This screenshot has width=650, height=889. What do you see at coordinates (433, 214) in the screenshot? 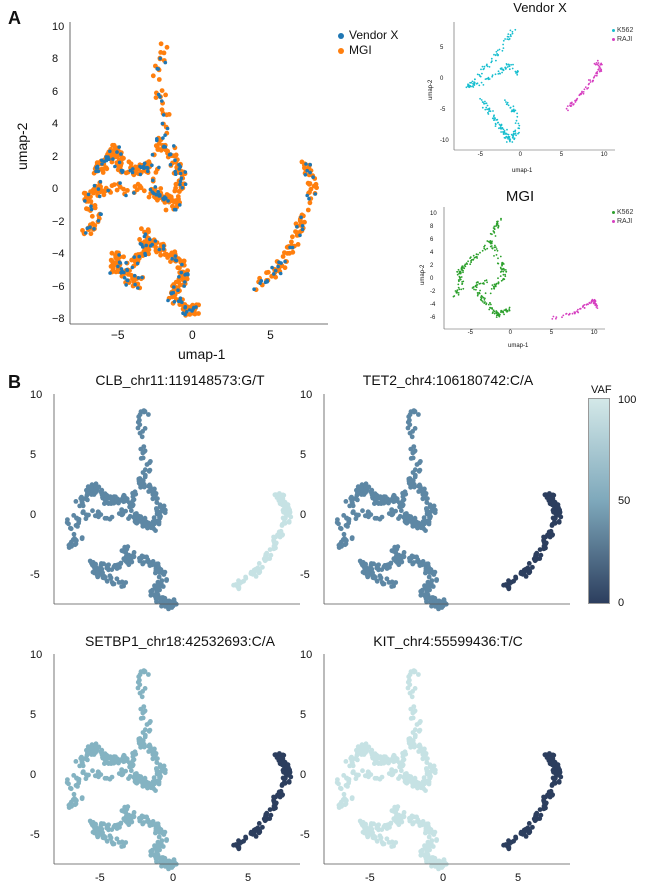
I see `mgi-ytick: 10` at bounding box center [433, 214].